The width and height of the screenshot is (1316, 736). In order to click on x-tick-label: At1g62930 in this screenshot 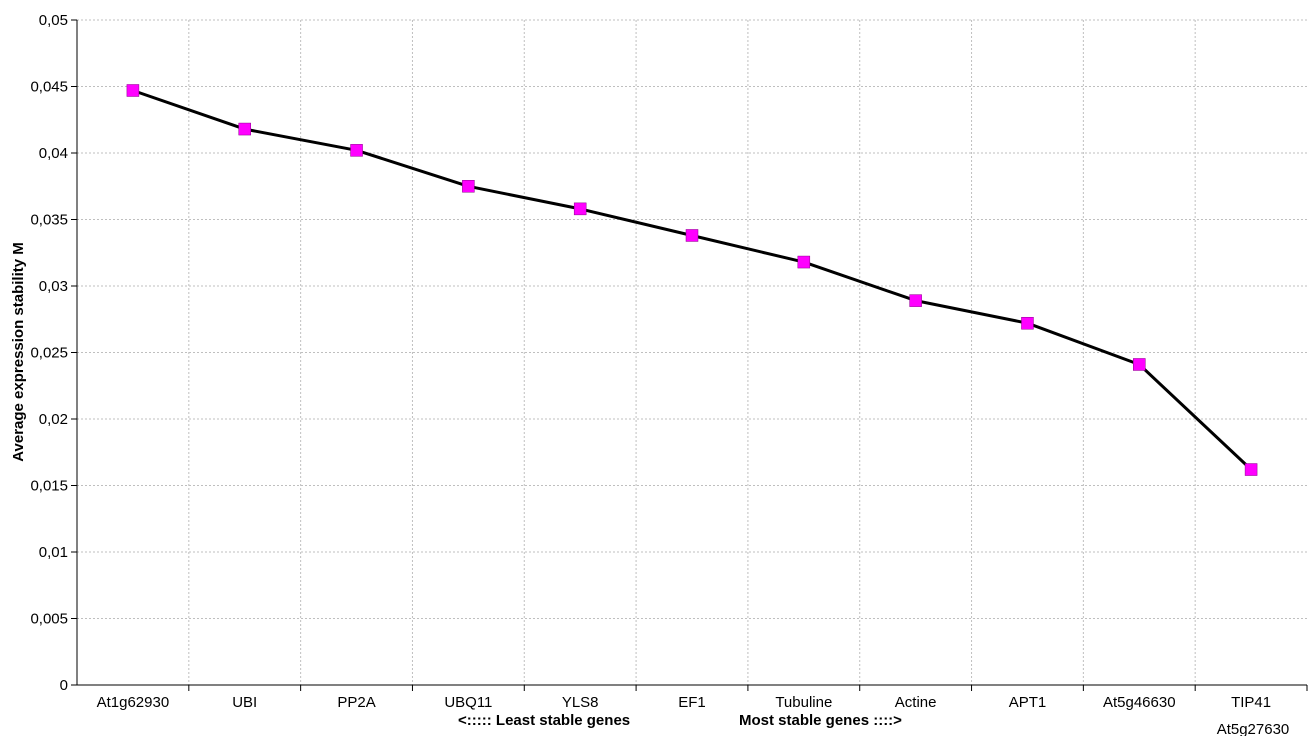, I will do `click(133, 702)`.